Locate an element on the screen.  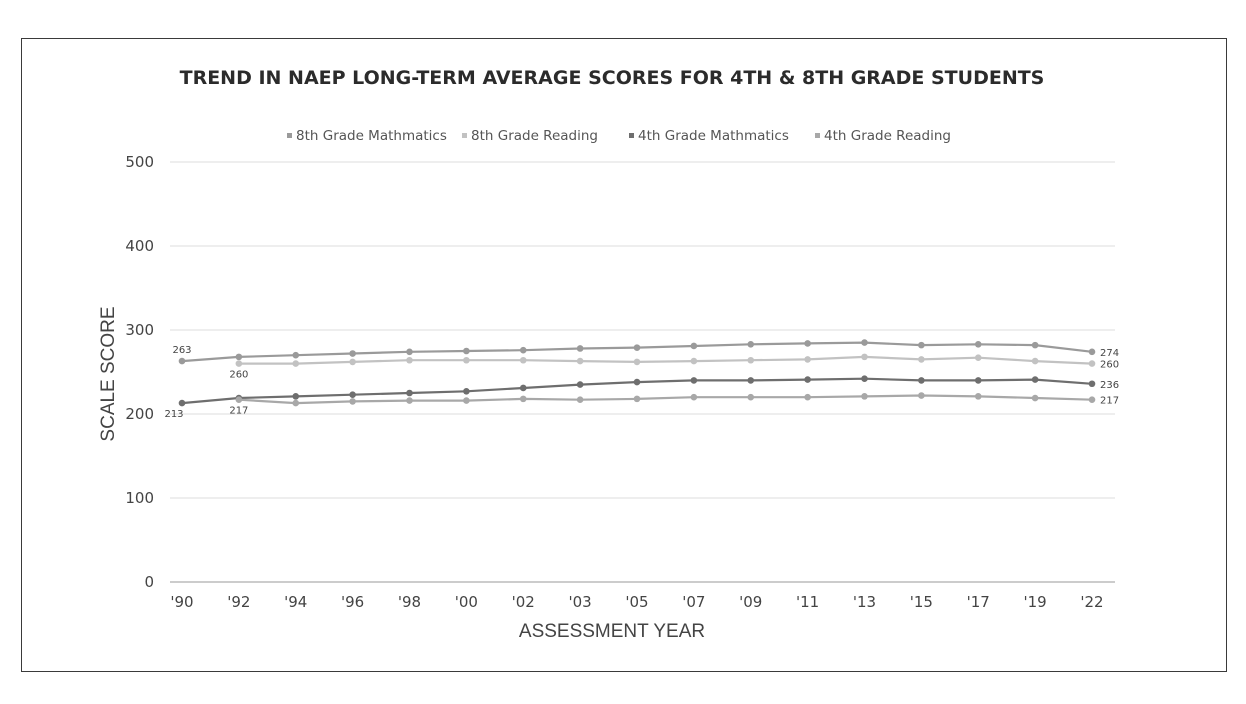
y-axis-ticks: 0 100 200 300 400 500 is located at coordinates (139, 372).